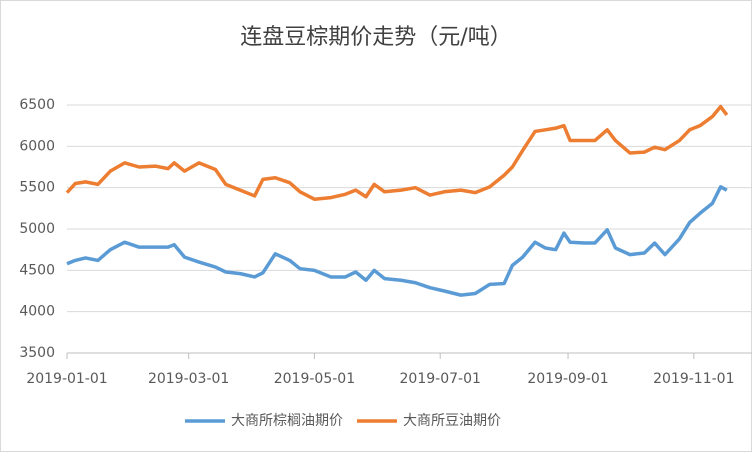 The width and height of the screenshot is (752, 452). Describe the element at coordinates (37, 312) in the screenshot. I see `y-tick-label: 4000` at that location.